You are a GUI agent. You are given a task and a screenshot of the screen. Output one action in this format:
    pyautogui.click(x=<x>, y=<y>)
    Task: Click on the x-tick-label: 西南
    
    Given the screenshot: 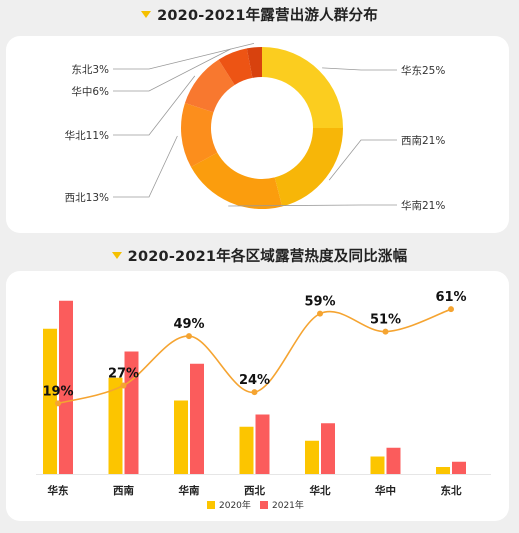 What is the action you would take?
    pyautogui.click(x=123, y=490)
    